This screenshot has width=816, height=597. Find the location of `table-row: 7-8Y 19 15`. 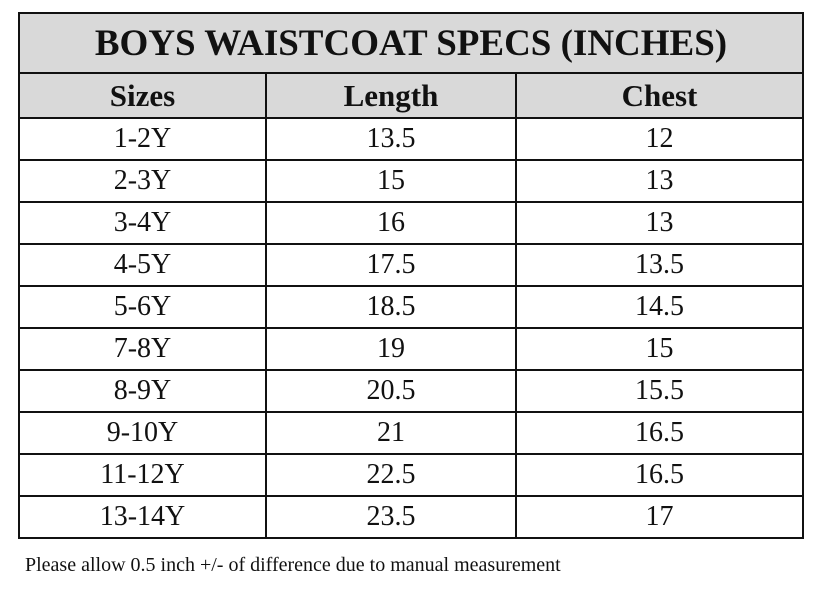

table-row: 7-8Y 19 15 is located at coordinates (411, 349).